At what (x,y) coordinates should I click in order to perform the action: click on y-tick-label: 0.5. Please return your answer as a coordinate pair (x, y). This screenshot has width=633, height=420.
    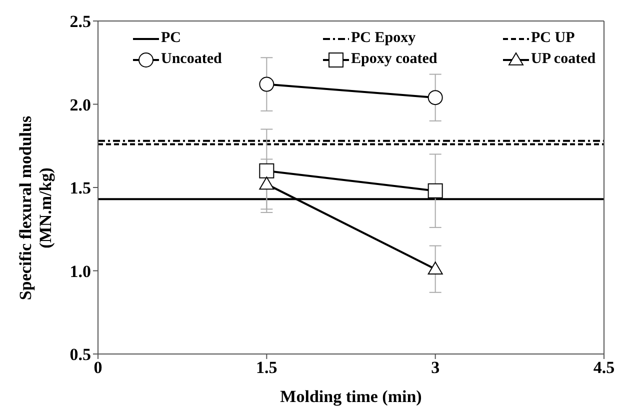
    Looking at the image, I should click on (80, 354).